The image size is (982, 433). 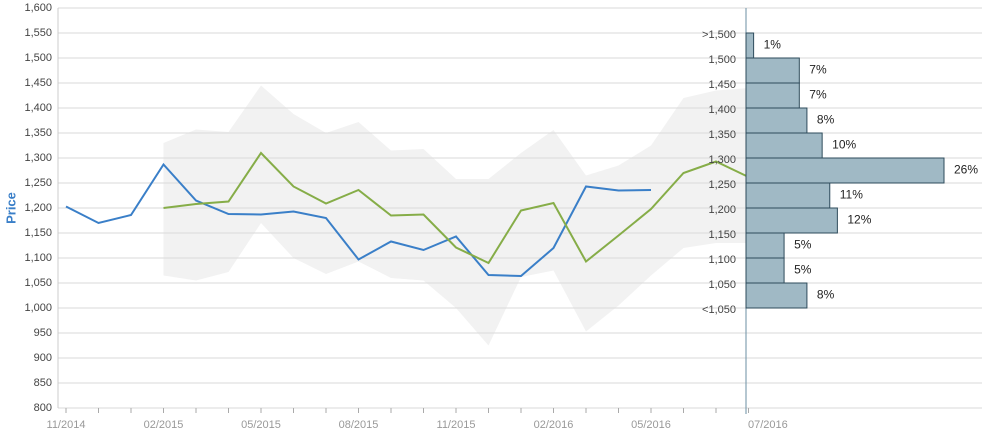 I want to click on y-tick-label: 1,250, so click(x=38, y=183).